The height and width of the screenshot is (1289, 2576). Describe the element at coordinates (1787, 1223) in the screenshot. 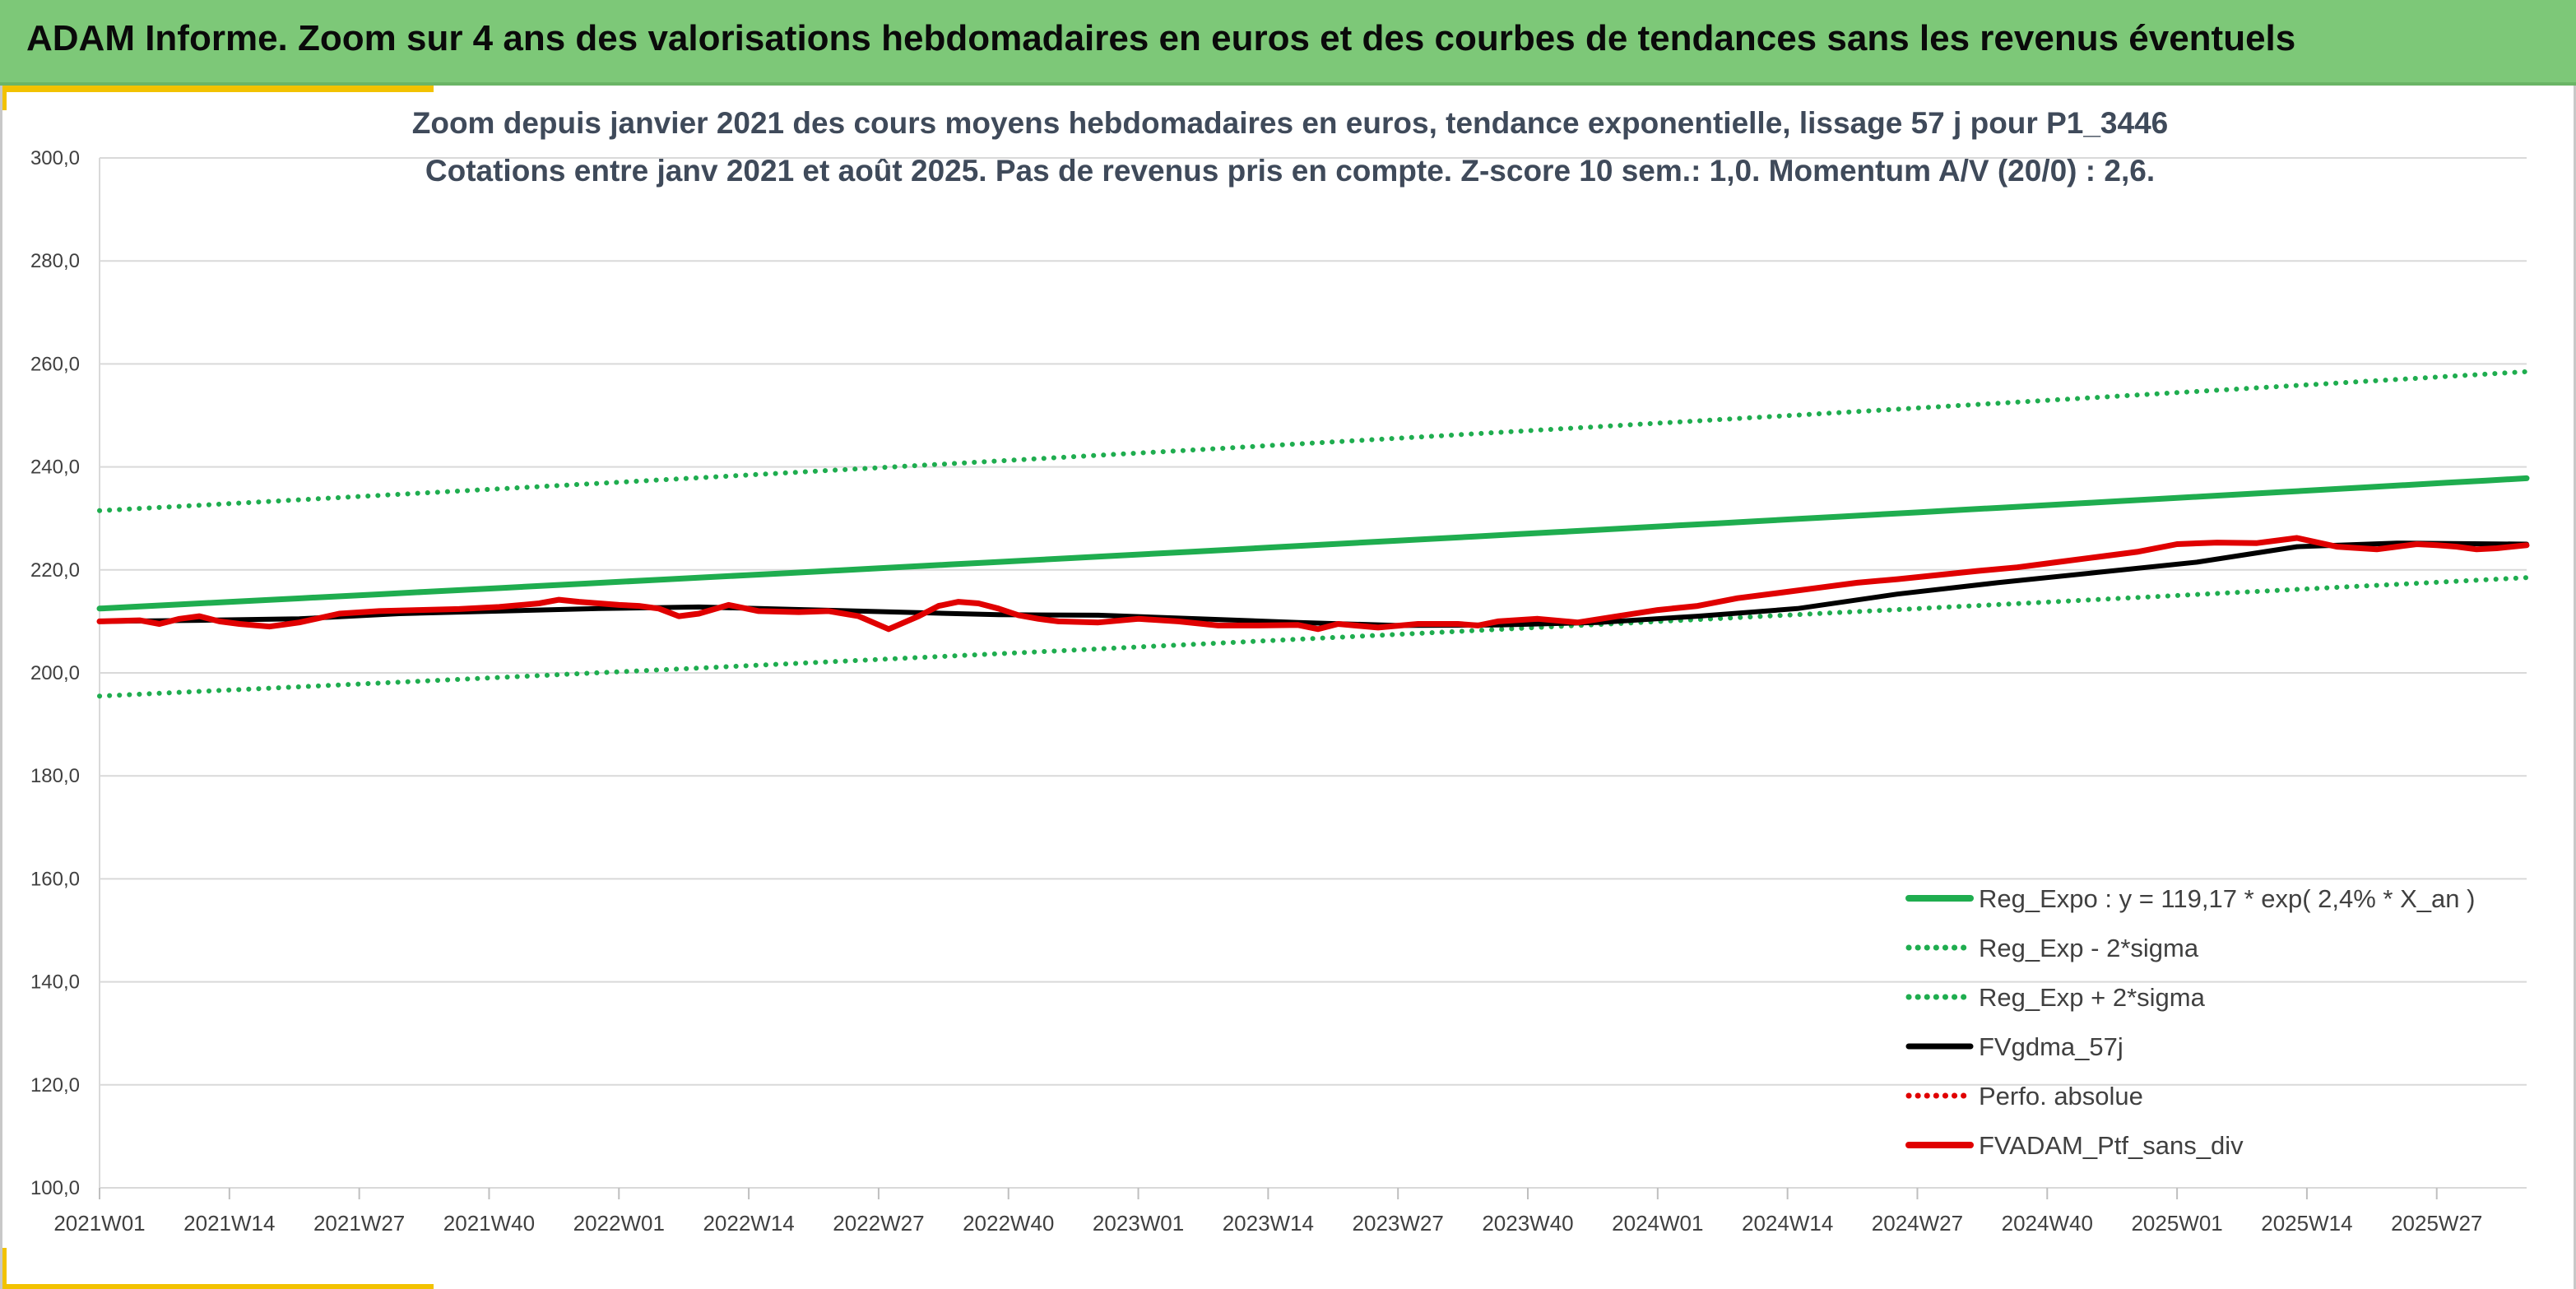

I see `x-tick-label: 2024W14` at that location.